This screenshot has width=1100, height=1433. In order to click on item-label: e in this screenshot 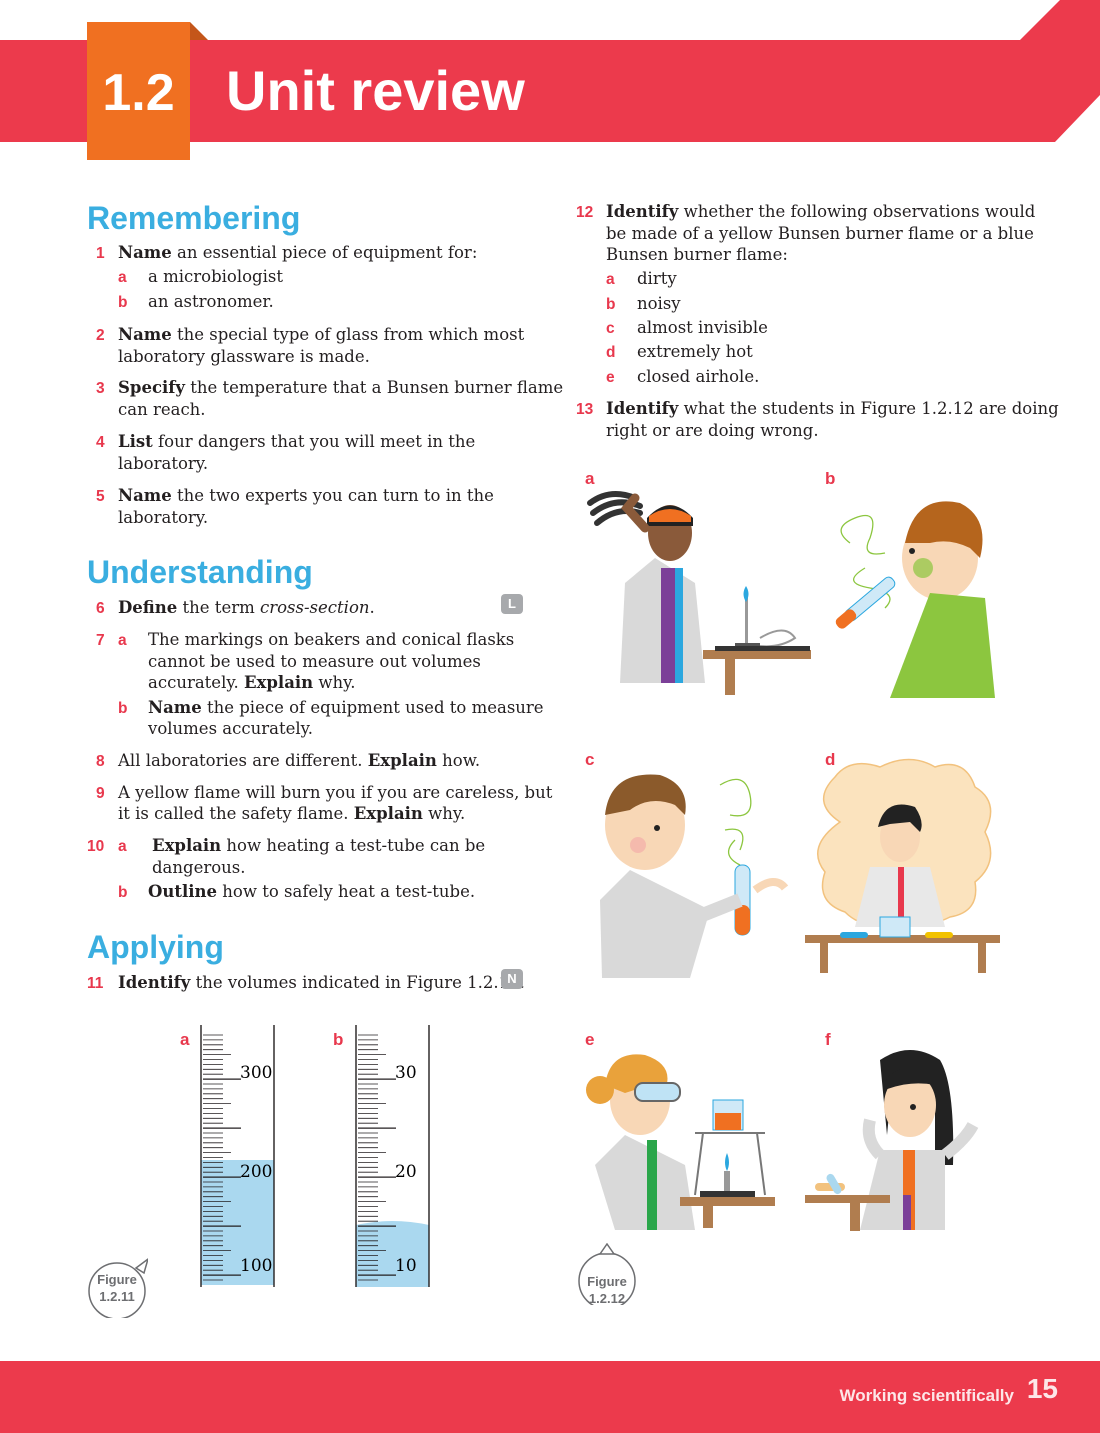, I will do `click(610, 377)`.